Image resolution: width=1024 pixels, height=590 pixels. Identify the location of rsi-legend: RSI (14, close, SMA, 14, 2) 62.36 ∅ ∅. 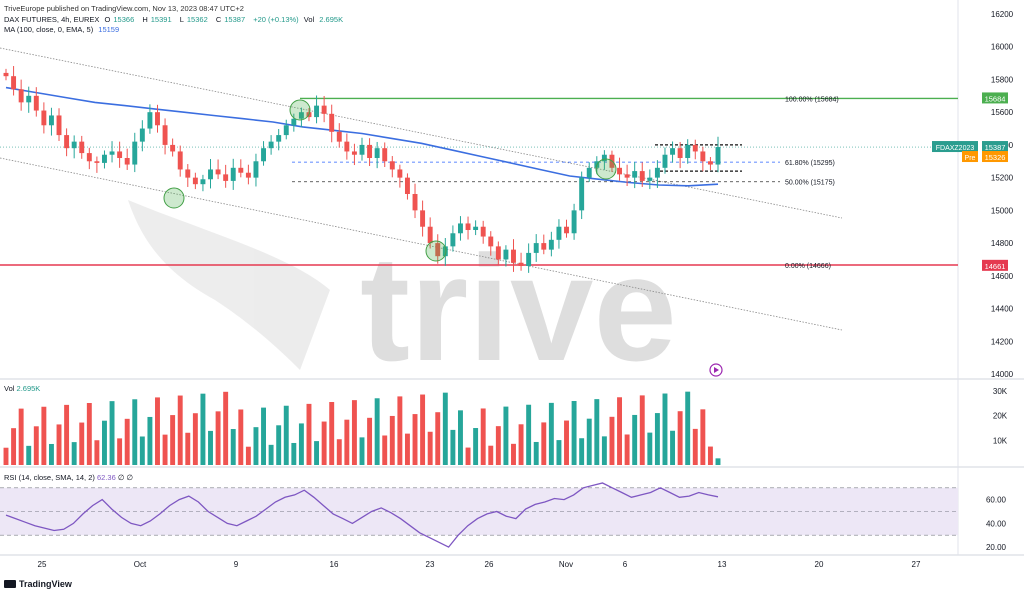
(68, 477).